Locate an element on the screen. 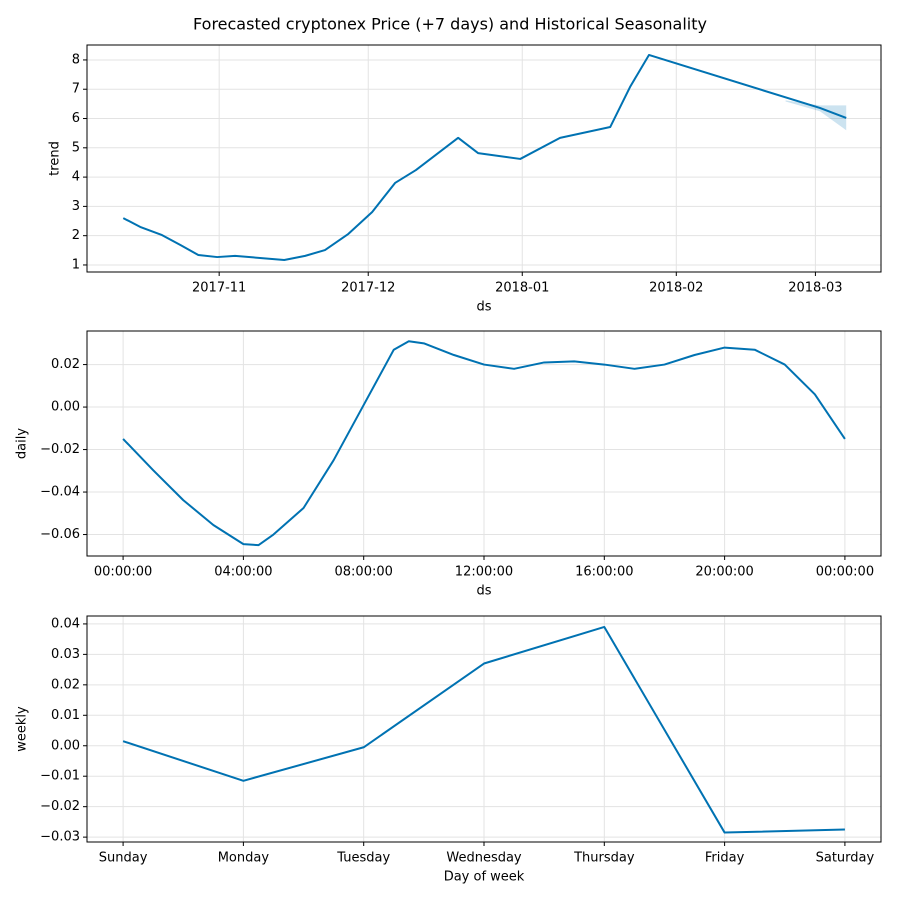  y-tick-label: 3 is located at coordinates (76, 206).